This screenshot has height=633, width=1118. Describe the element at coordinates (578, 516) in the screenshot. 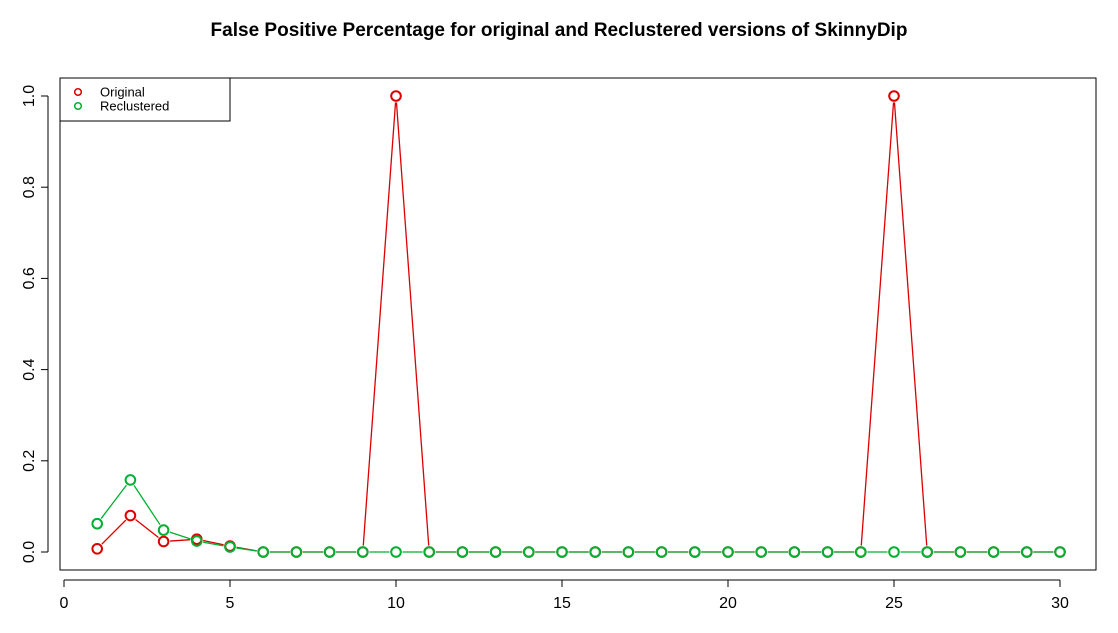

I see `series-reclustered` at that location.